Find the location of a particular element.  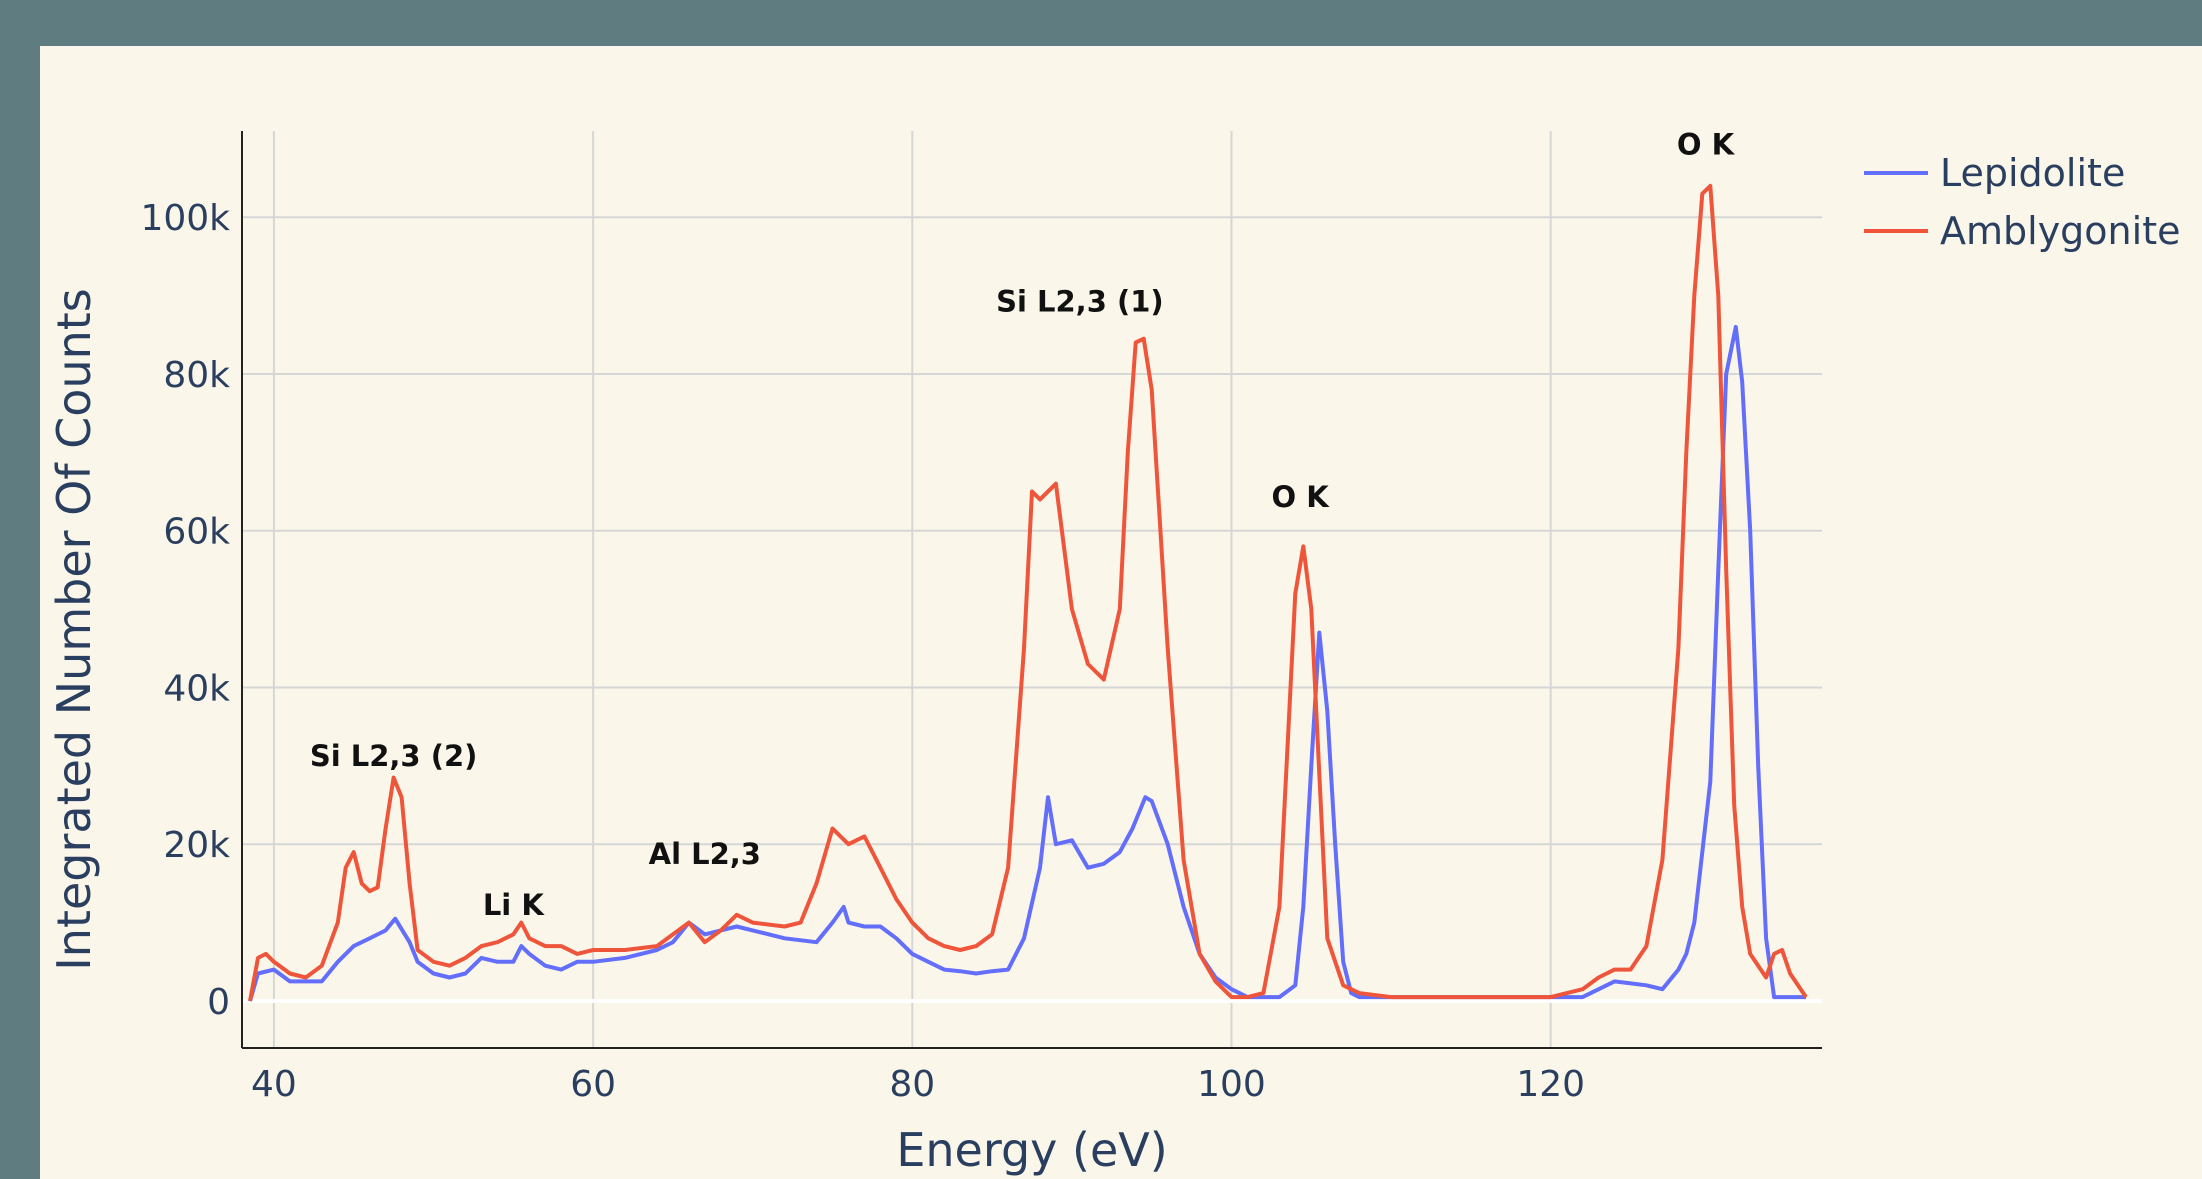

x-axis-title: Energy (eV) is located at coordinates (1031, 1150).